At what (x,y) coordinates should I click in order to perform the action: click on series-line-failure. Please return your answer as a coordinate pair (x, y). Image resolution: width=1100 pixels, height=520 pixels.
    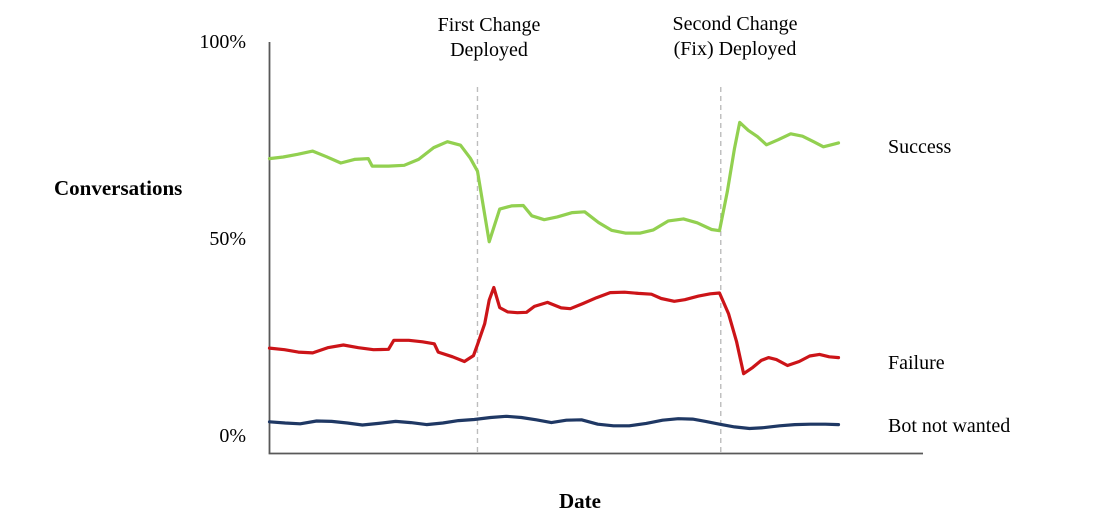
    Looking at the image, I should click on (554, 330).